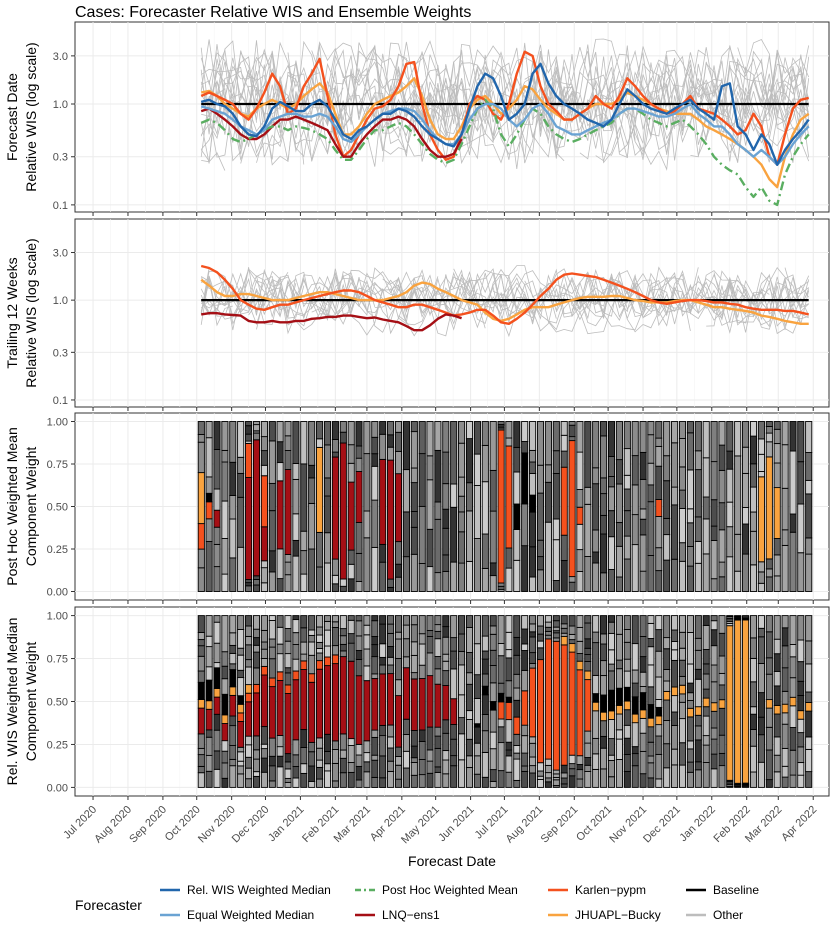 Image resolution: width=830 pixels, height=934 pixels. I want to click on y-tick-label: 0.75, so click(57, 465).